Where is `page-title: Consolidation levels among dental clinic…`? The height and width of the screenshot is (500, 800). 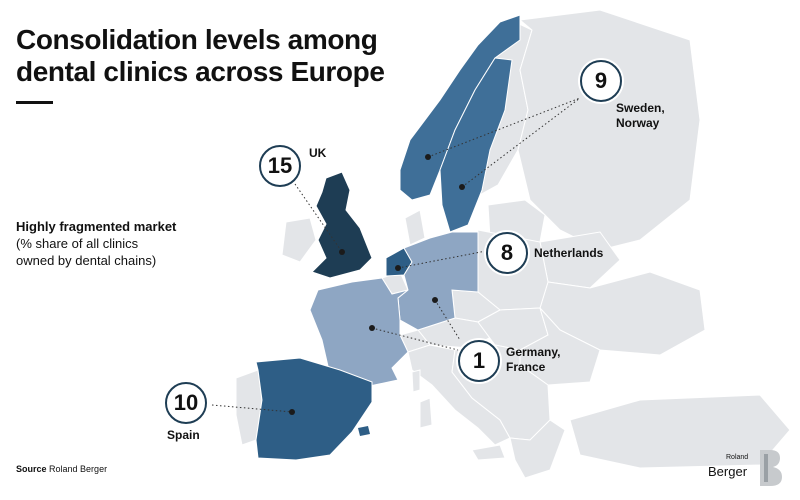 page-title: Consolidation levels among dental clinic… is located at coordinates (216, 56).